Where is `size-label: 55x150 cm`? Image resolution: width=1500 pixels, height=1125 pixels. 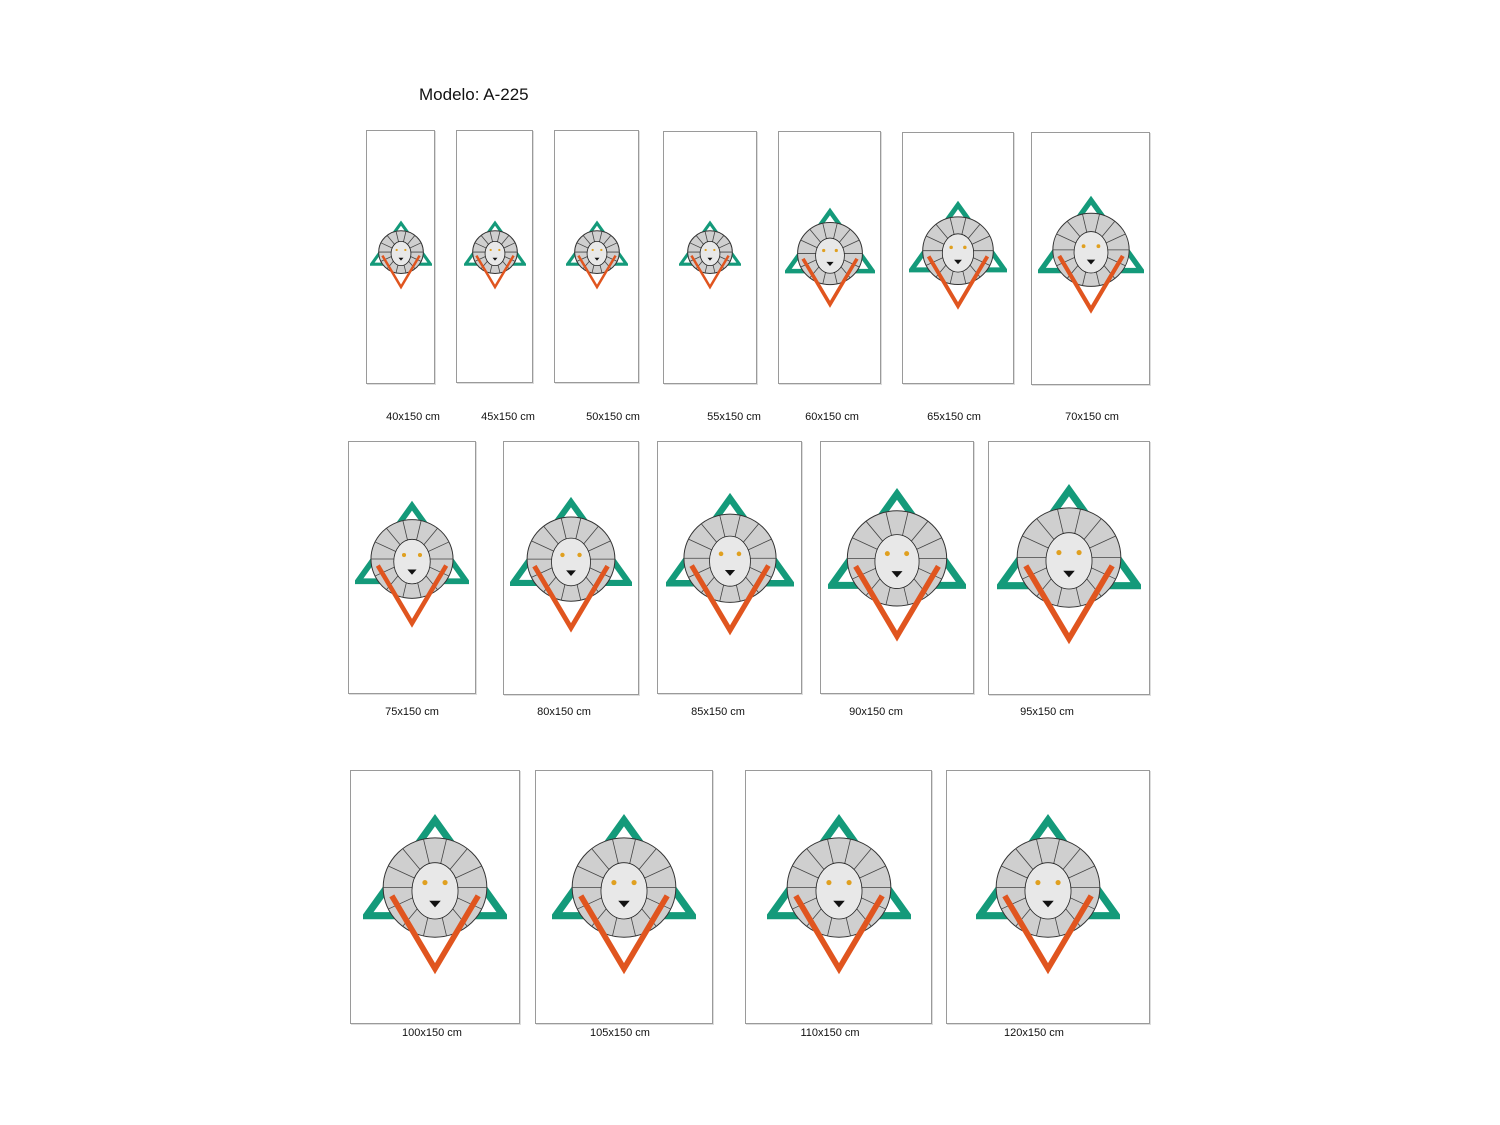 size-label: 55x150 cm is located at coordinates (734, 417).